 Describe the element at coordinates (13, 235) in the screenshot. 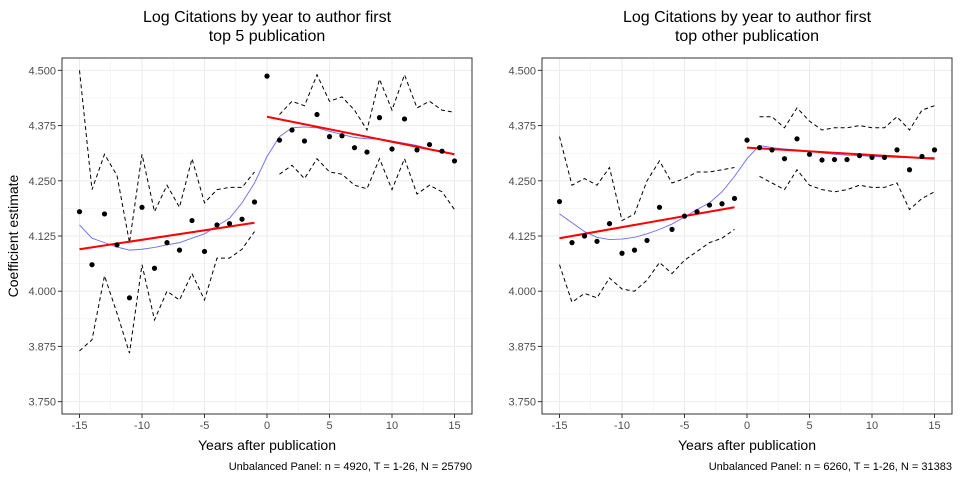

I see `y-axis-title: Coefficient estimate` at that location.